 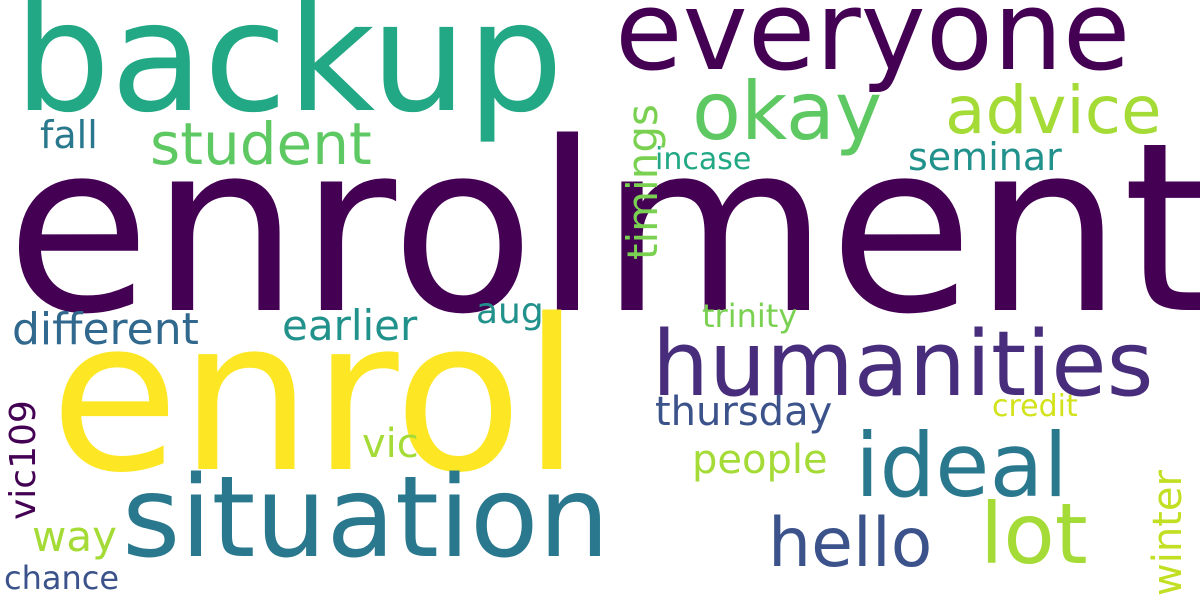 I want to click on word-way: way, so click(x=74, y=536).